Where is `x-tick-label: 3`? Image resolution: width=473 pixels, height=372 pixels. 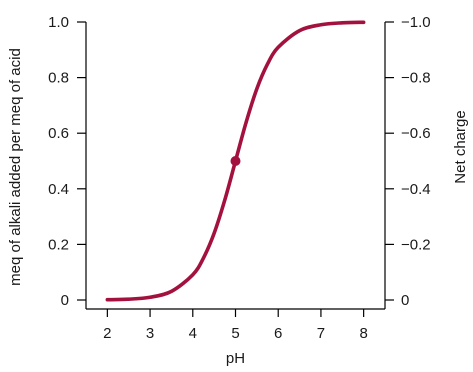
x-tick-label: 3 is located at coordinates (150, 333).